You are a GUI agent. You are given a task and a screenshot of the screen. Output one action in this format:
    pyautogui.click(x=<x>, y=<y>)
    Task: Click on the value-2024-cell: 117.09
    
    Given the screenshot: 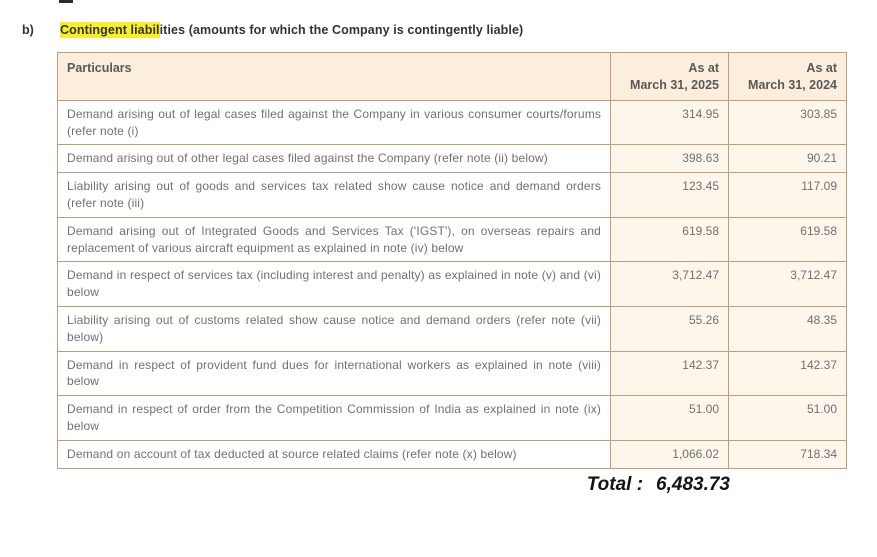 What is the action you would take?
    pyautogui.click(x=787, y=195)
    